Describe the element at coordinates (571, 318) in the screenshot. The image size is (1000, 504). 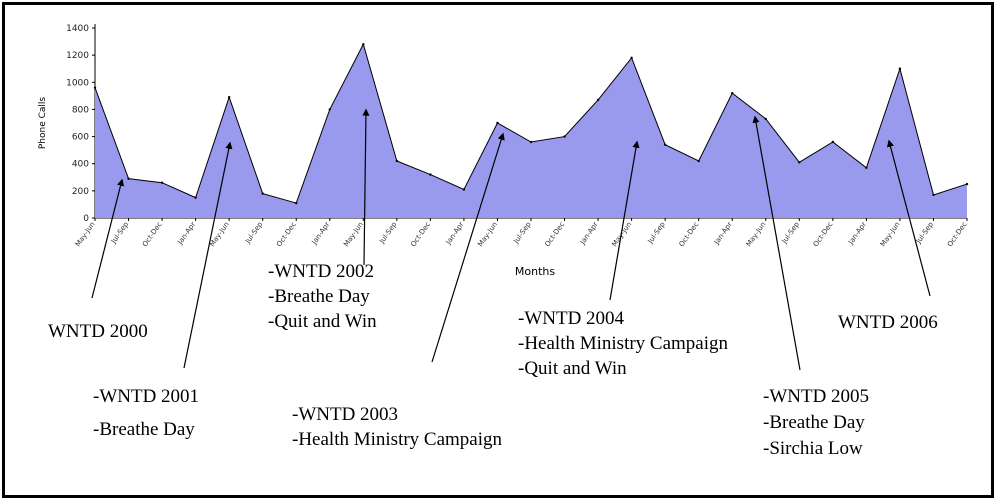
I see `annotation-text: -WNTD 2004` at that location.